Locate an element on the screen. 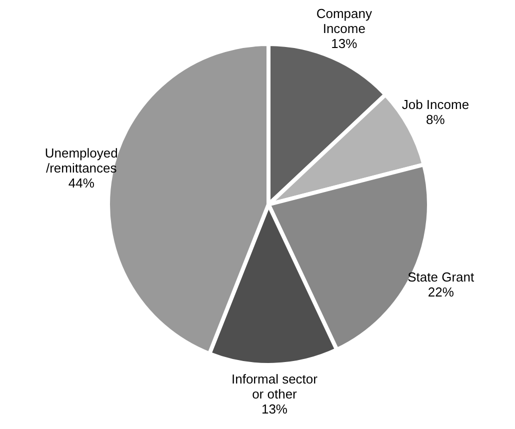  slice-label: Job Income 8% is located at coordinates (436, 111).